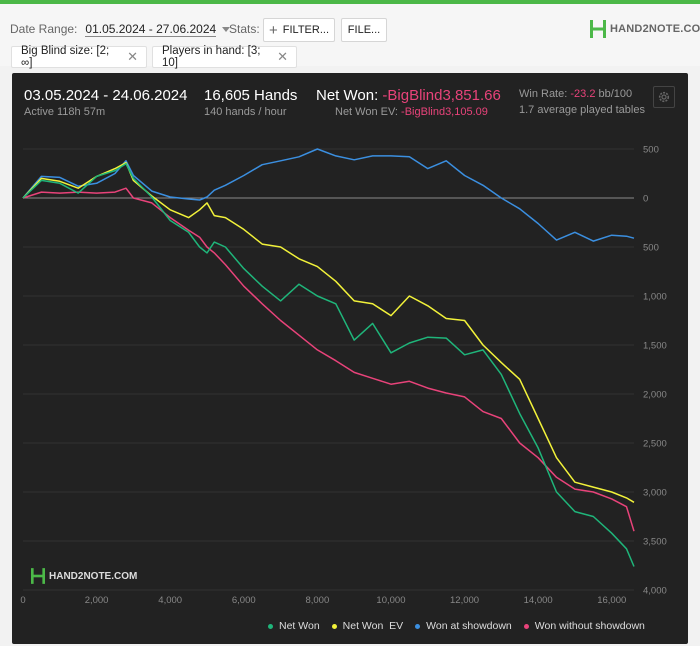 The height and width of the screenshot is (646, 700). Describe the element at coordinates (469, 626) in the screenshot. I see `legend-label: Won at showdown` at that location.